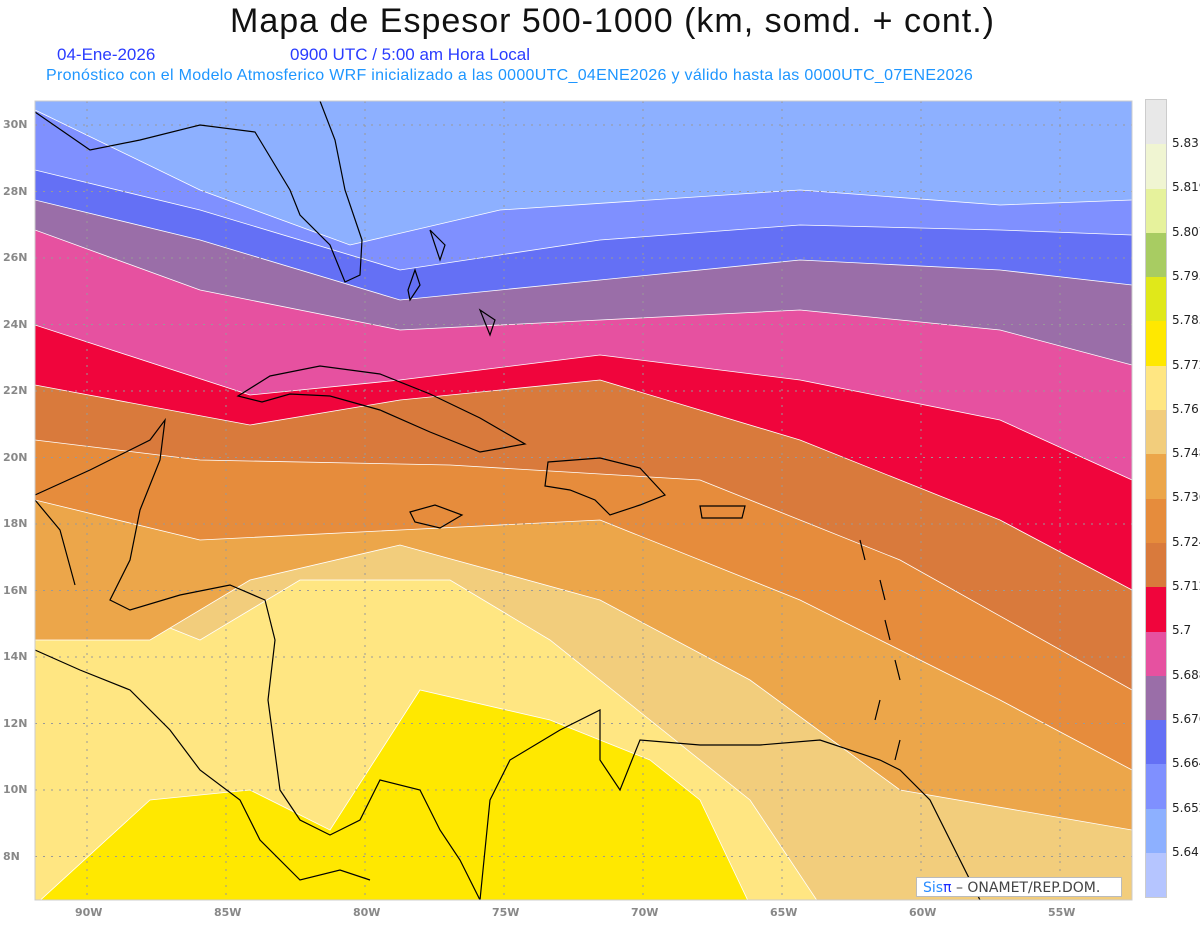 The height and width of the screenshot is (927, 1200). Describe the element at coordinates (89, 912) in the screenshot. I see `lon-tick-label: 90W` at that location.